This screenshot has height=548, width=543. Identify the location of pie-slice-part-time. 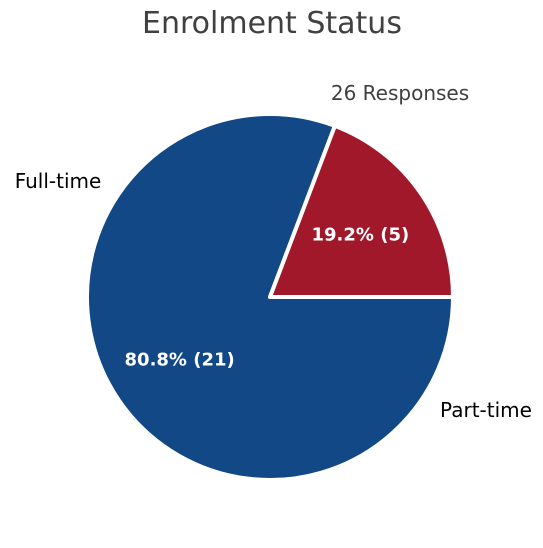
(361, 211).